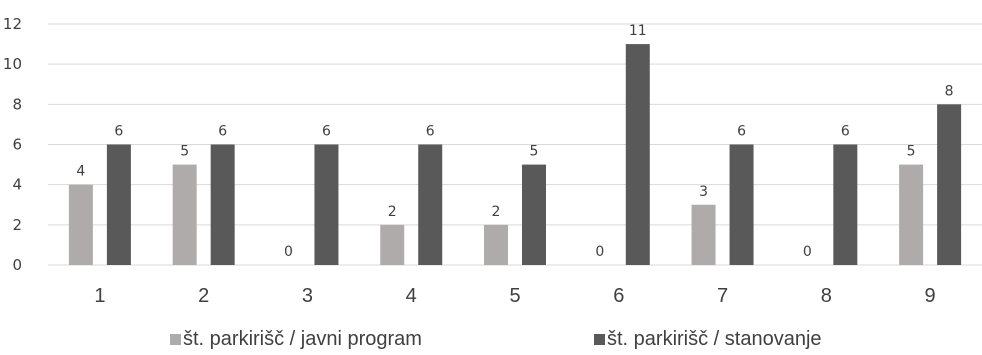  I want to click on data-label: 4, so click(80, 172).